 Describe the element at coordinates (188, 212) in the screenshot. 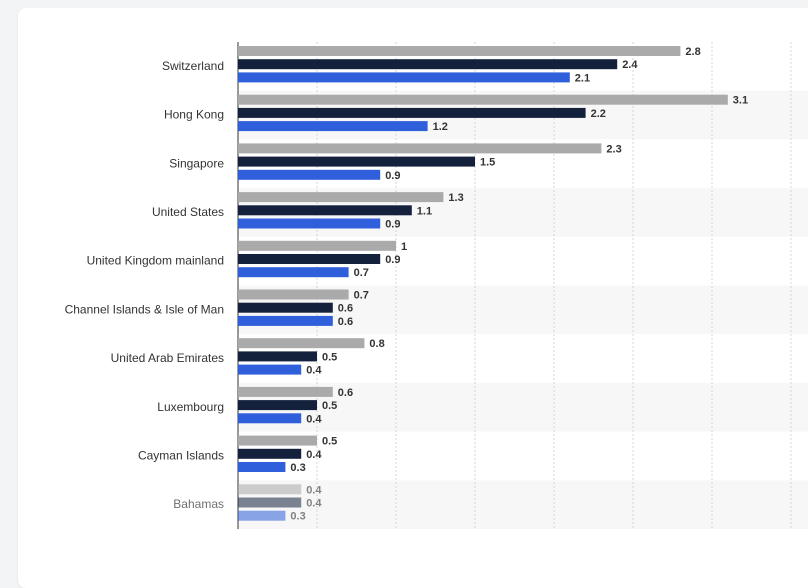

I see `category-label: United States` at that location.